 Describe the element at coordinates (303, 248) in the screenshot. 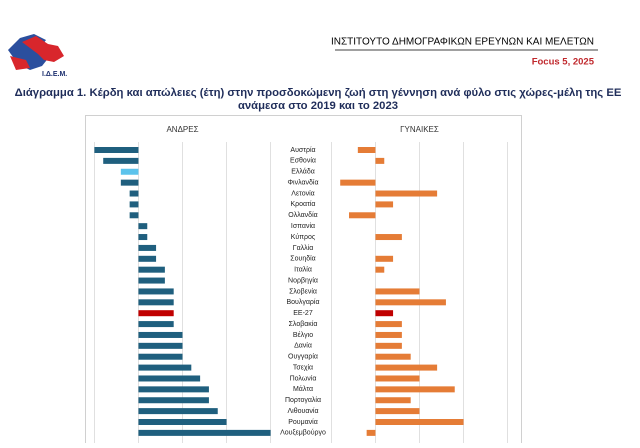

I see `category-label: Γαλλία` at that location.